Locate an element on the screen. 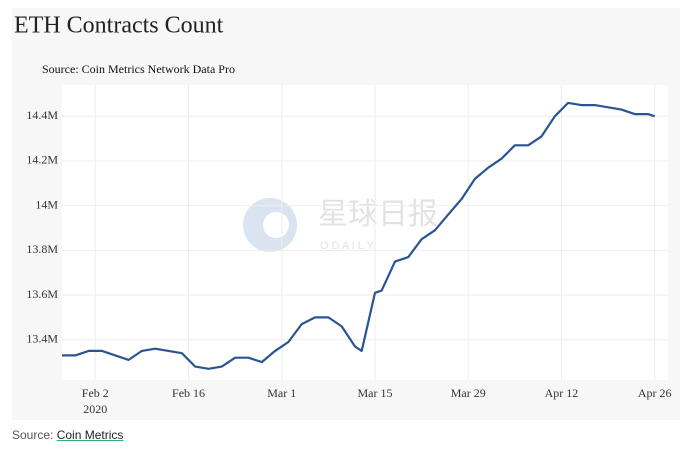 The width and height of the screenshot is (691, 454). footer-link: Coin Metrics is located at coordinates (90, 435).